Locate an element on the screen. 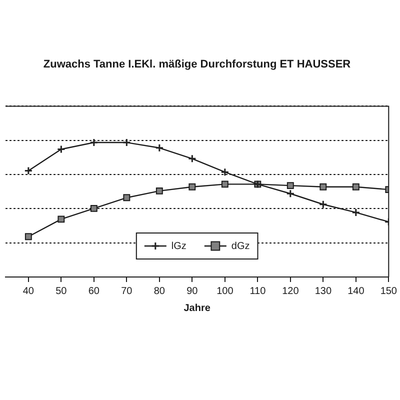 This screenshot has height=400, width=400. x-tick-label: 40 is located at coordinates (28, 291).